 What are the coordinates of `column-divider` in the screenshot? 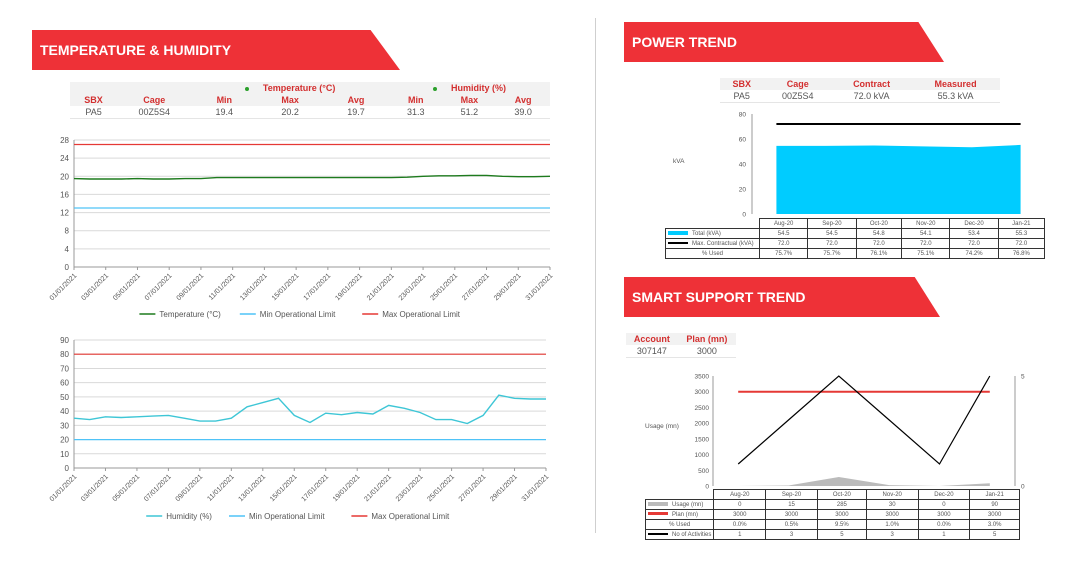 It's located at (595, 275).